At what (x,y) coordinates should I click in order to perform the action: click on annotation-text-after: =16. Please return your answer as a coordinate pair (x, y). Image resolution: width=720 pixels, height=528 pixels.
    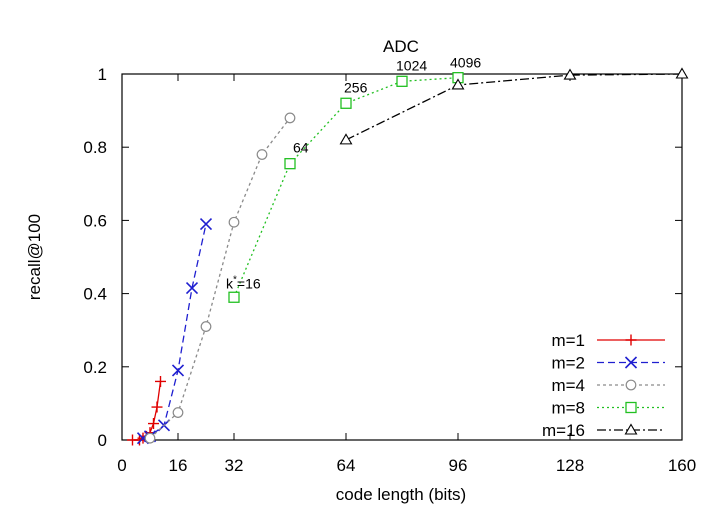
    Looking at the image, I should click on (249, 283).